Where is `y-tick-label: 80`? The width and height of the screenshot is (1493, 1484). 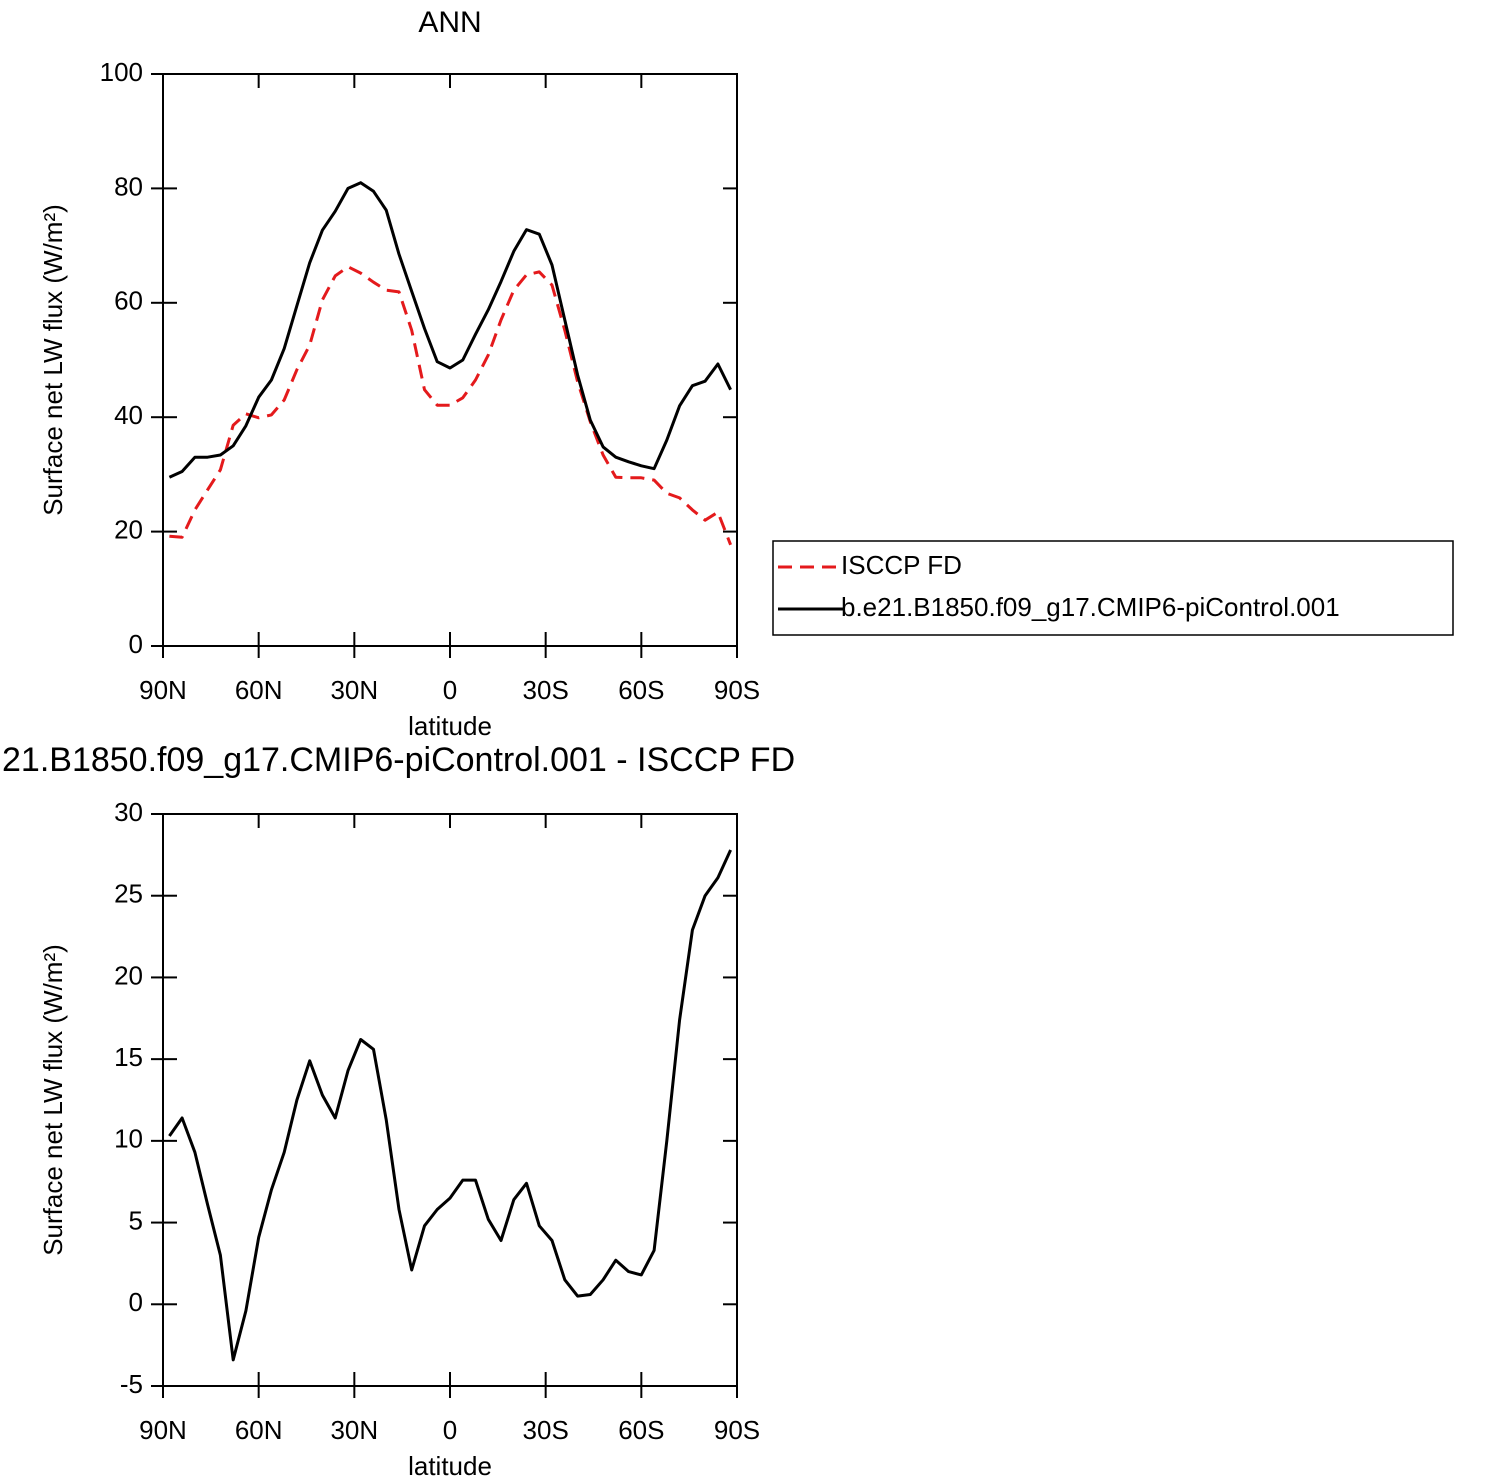 y-tick-label: 80 is located at coordinates (128, 186).